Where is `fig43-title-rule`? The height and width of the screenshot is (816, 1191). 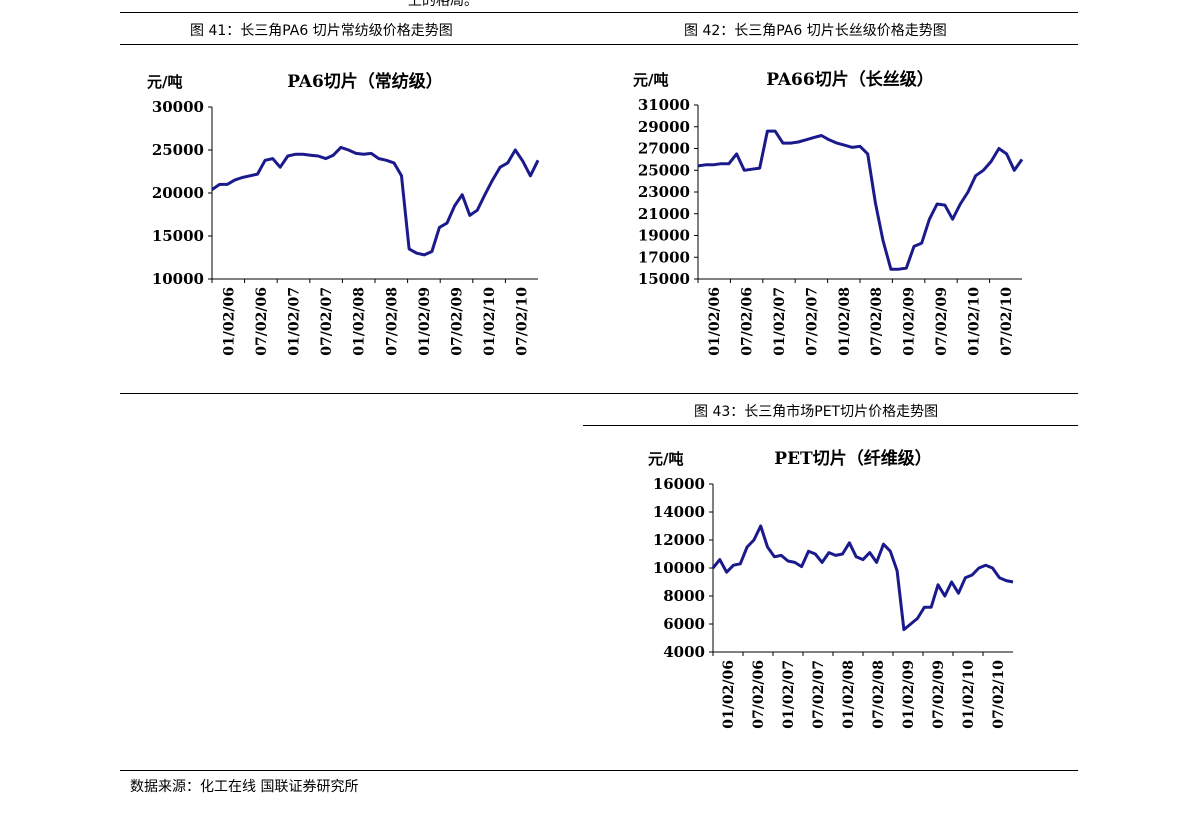
fig43-title-rule is located at coordinates (830, 425).